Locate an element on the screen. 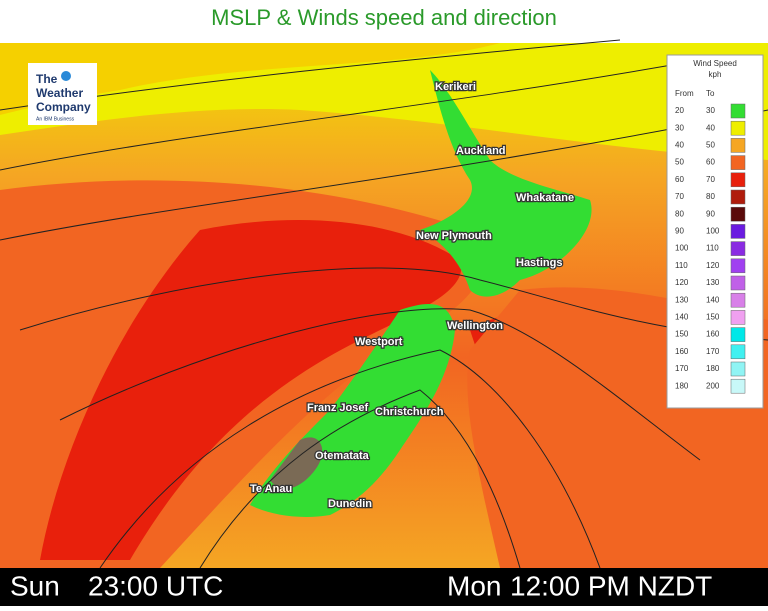  city-label: Whakatane is located at coordinates (545, 198).